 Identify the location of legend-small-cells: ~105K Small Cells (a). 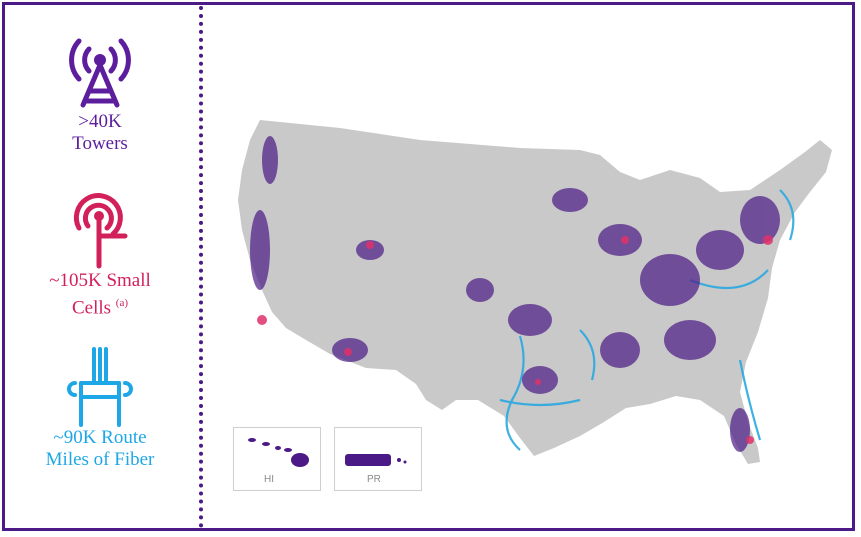
(100, 253).